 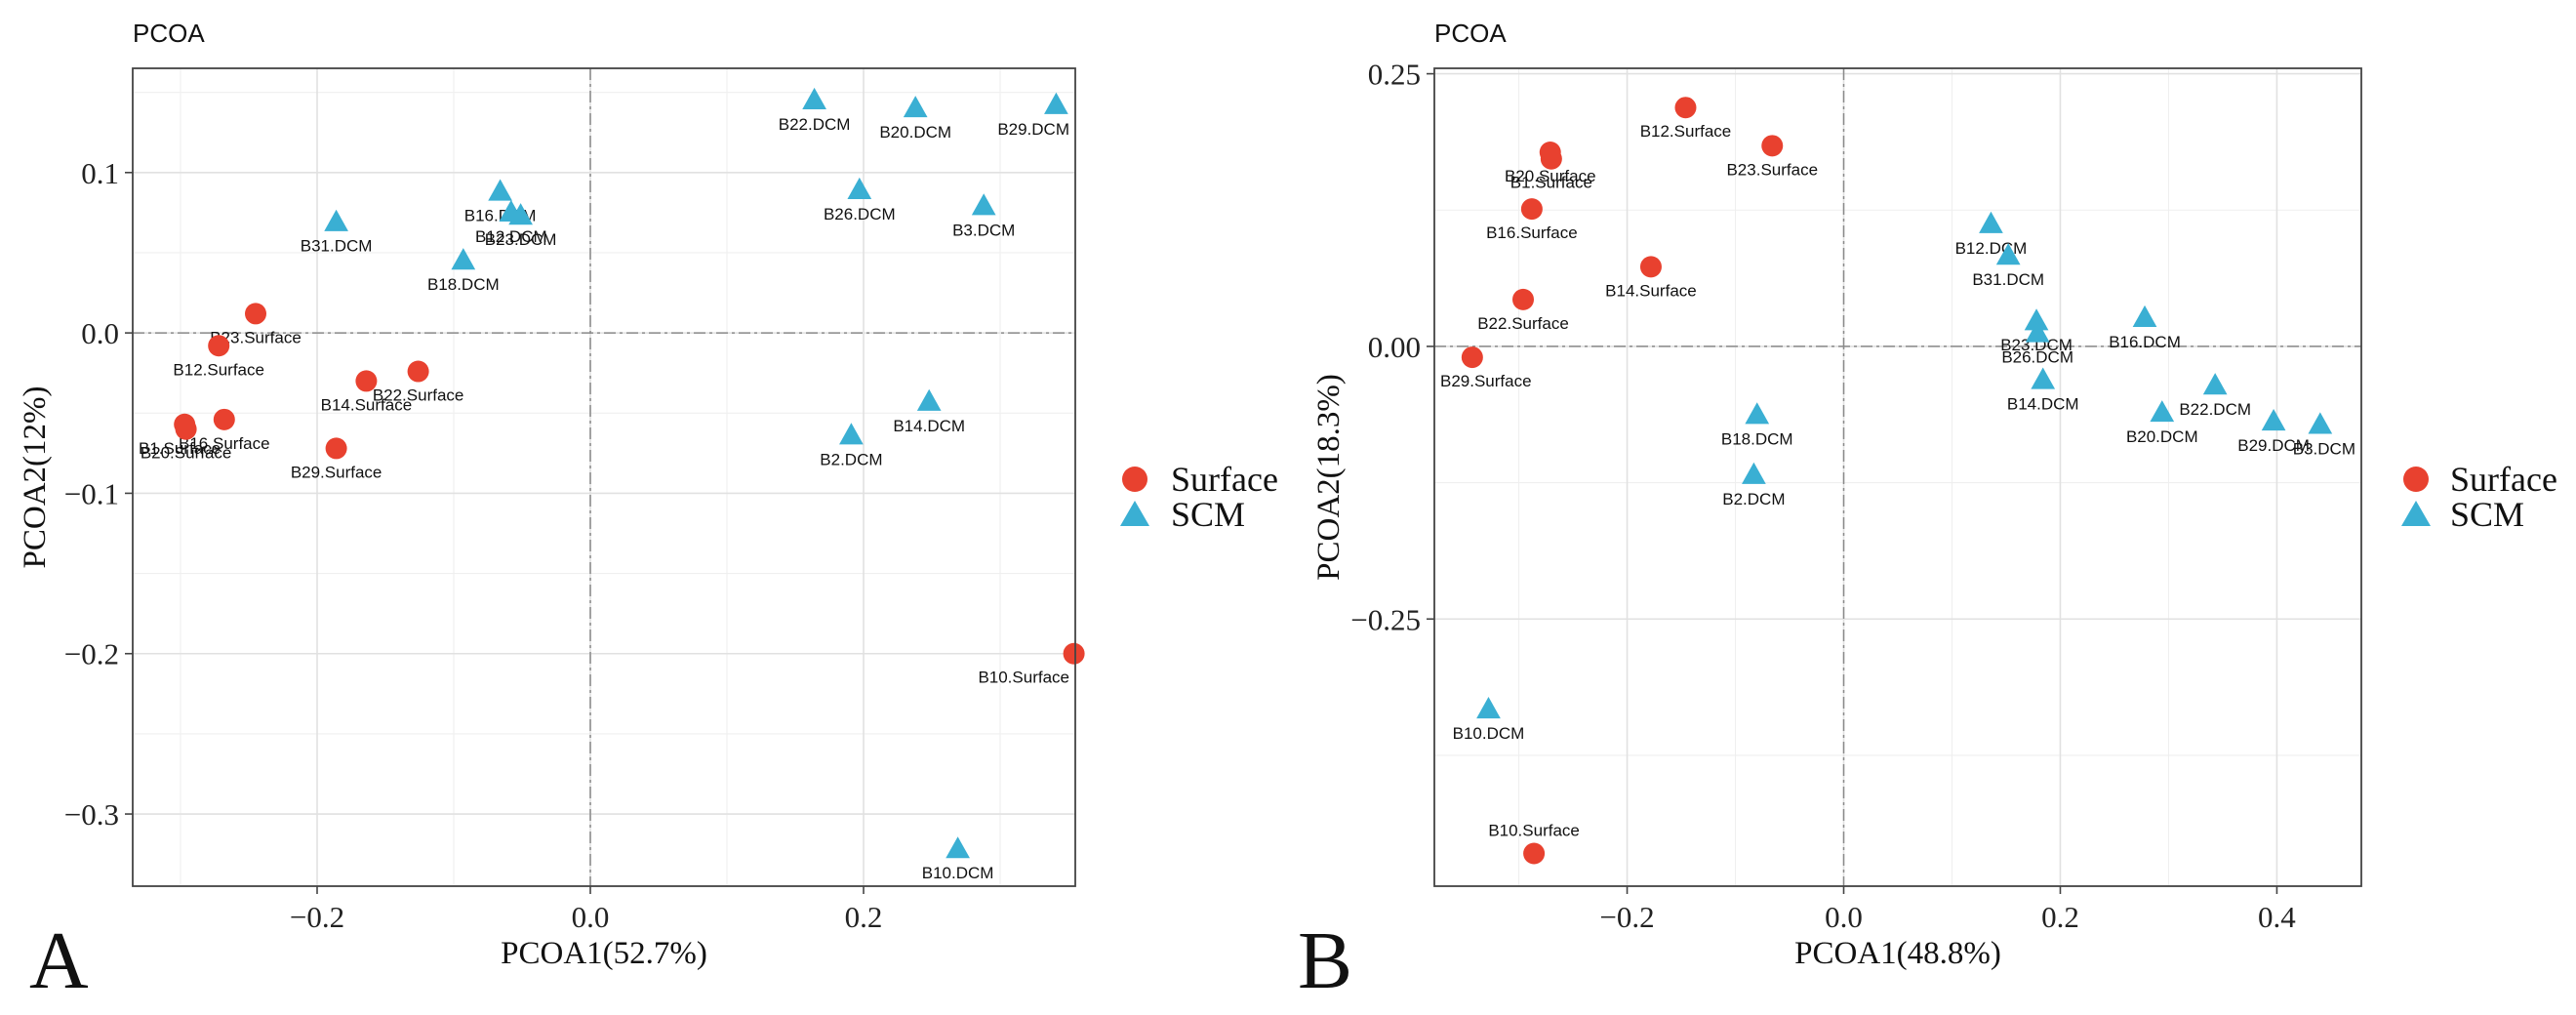 I want to click on panel-b-point-b3-dcm-label: B3.DCM, so click(x=2324, y=448).